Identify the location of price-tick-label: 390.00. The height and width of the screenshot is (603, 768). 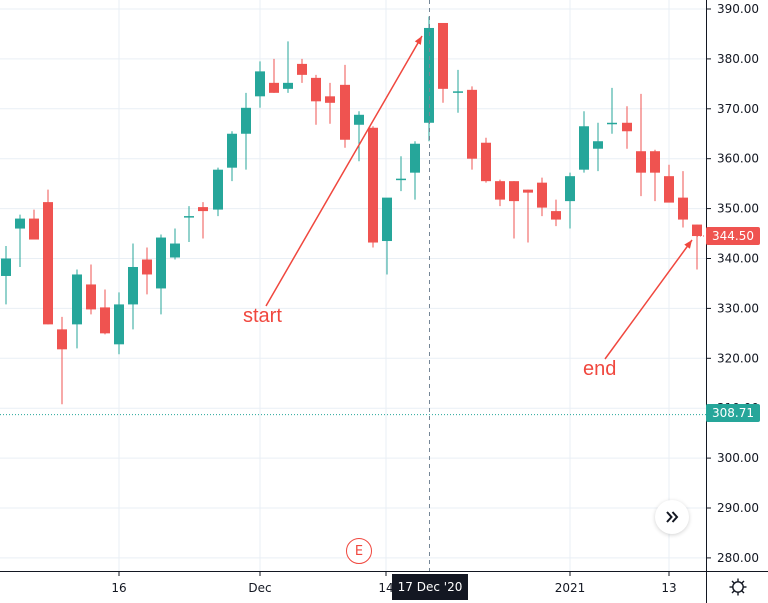
(738, 9).